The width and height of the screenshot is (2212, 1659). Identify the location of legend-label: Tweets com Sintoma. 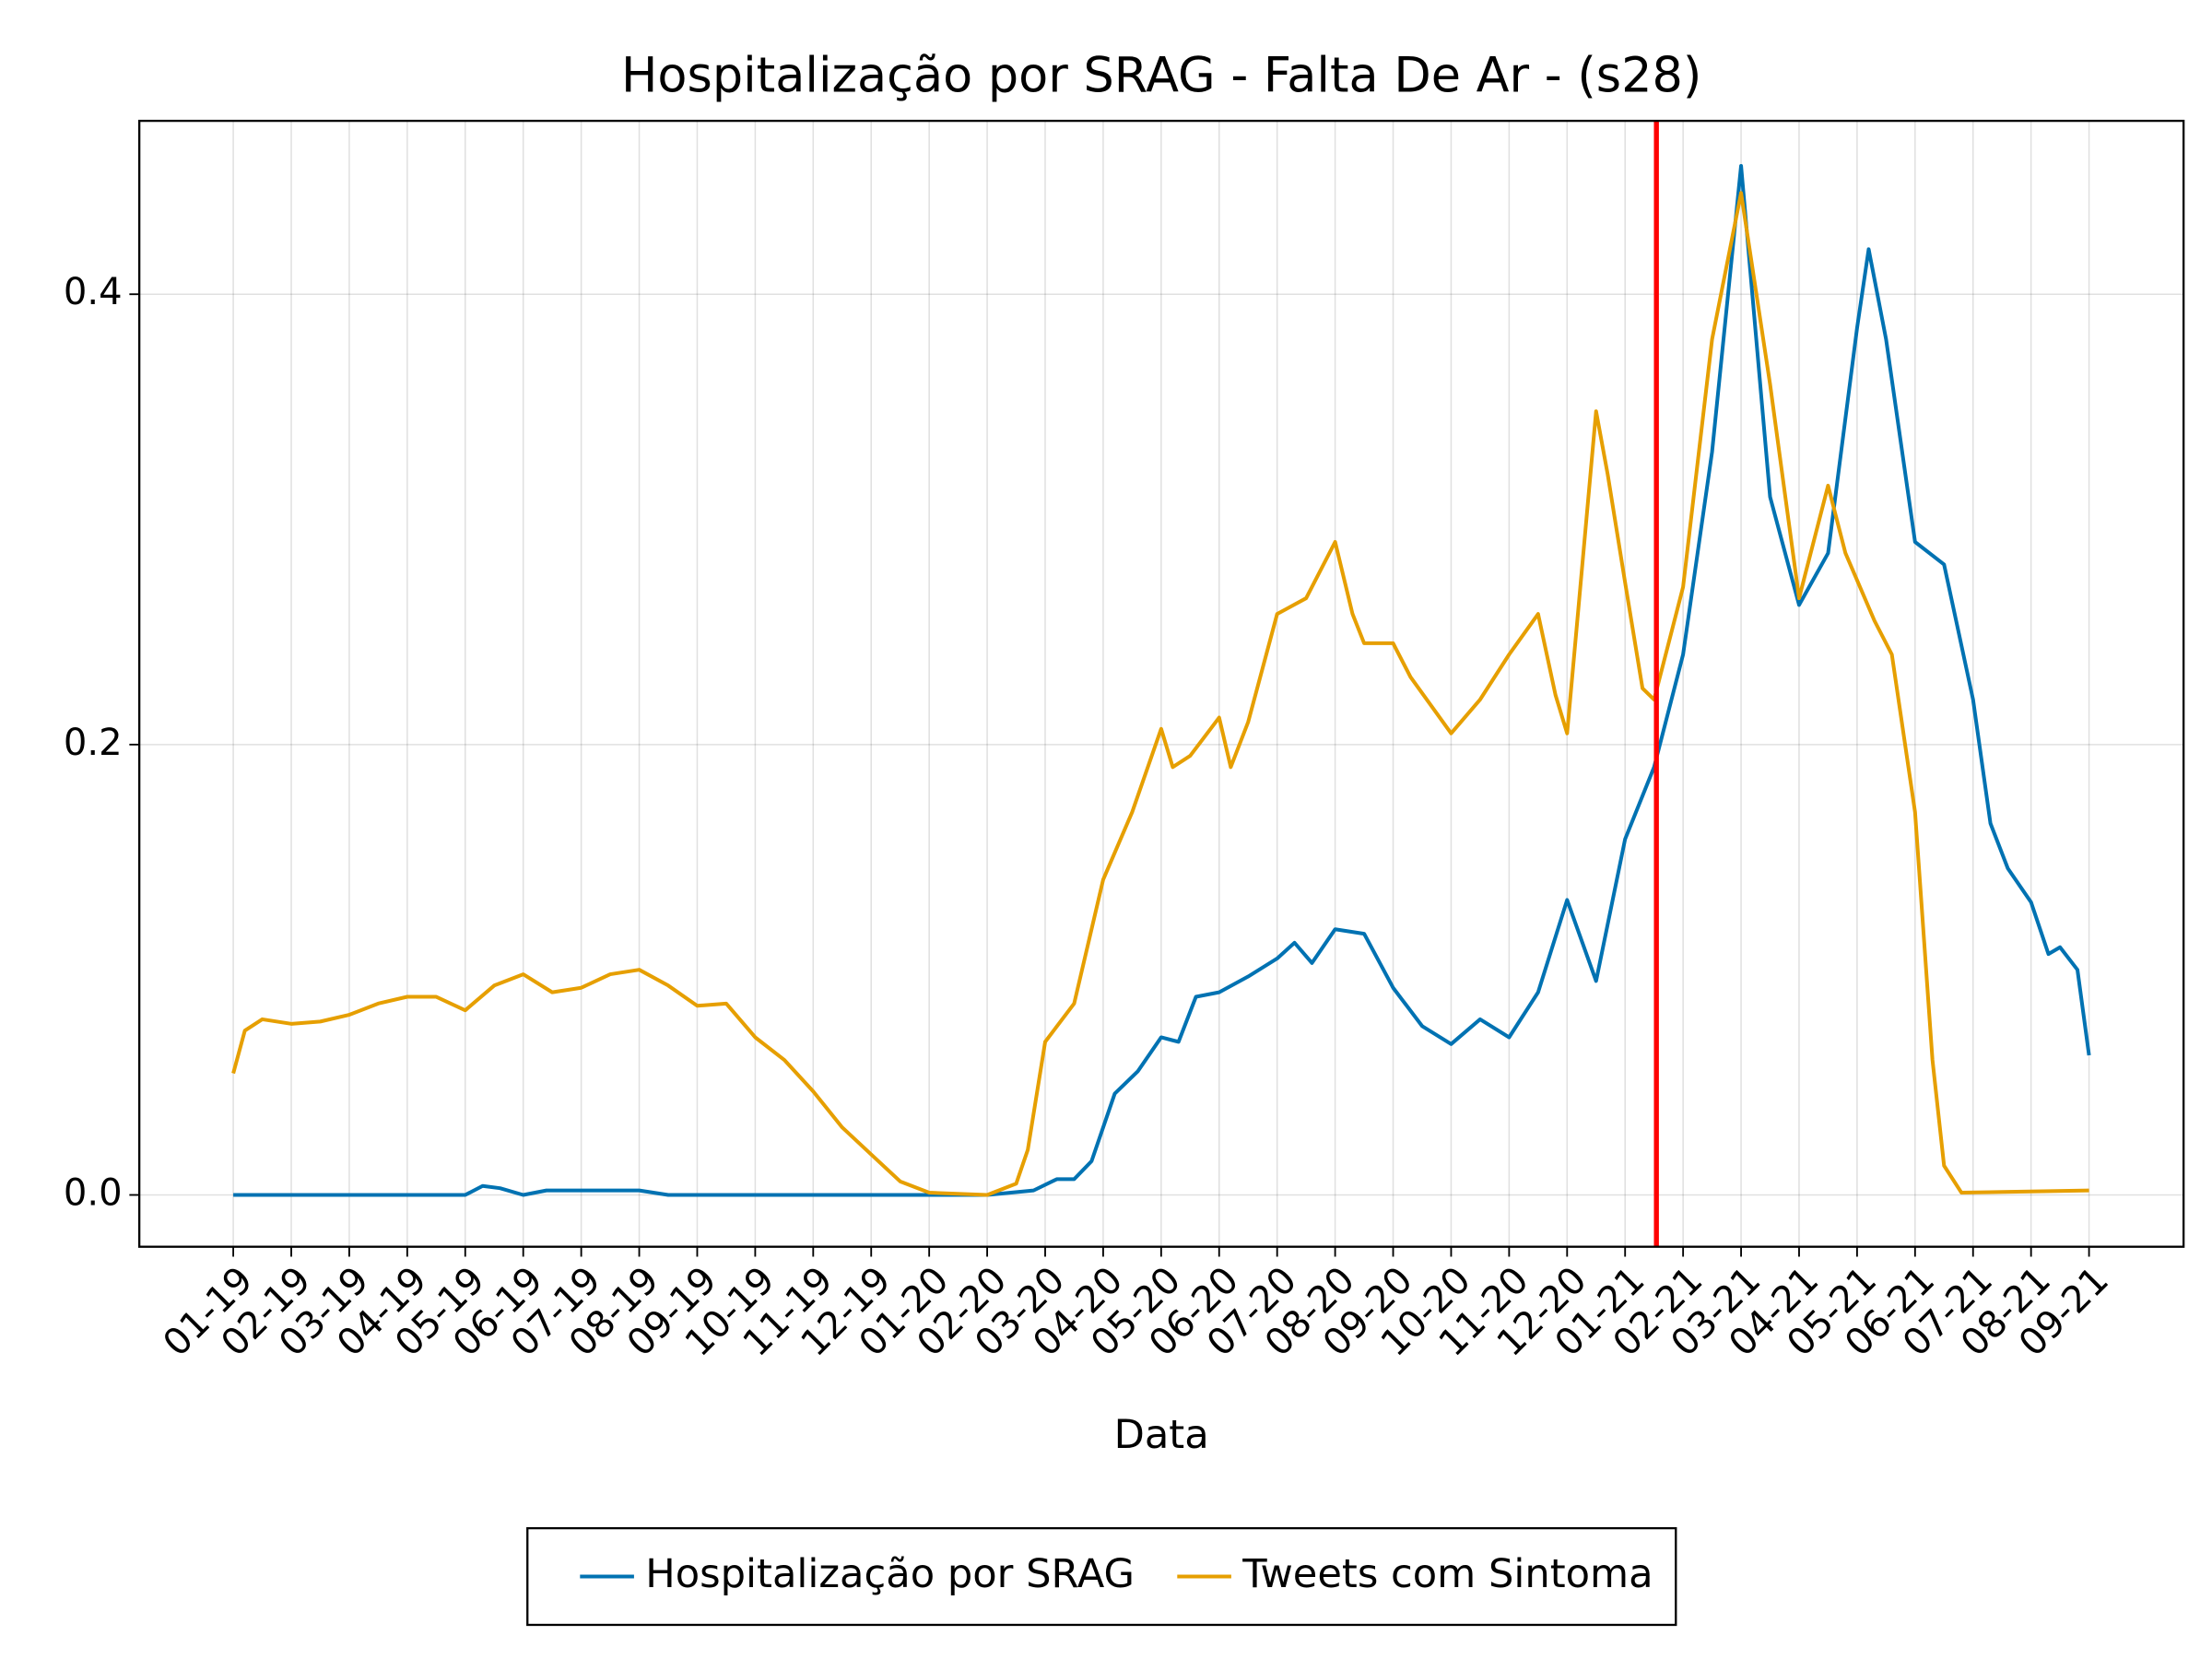
(1447, 1574).